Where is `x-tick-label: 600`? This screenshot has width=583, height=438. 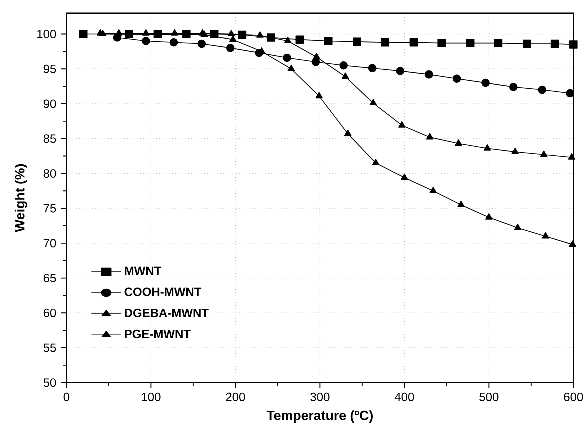 x-tick-label: 600 is located at coordinates (573, 397).